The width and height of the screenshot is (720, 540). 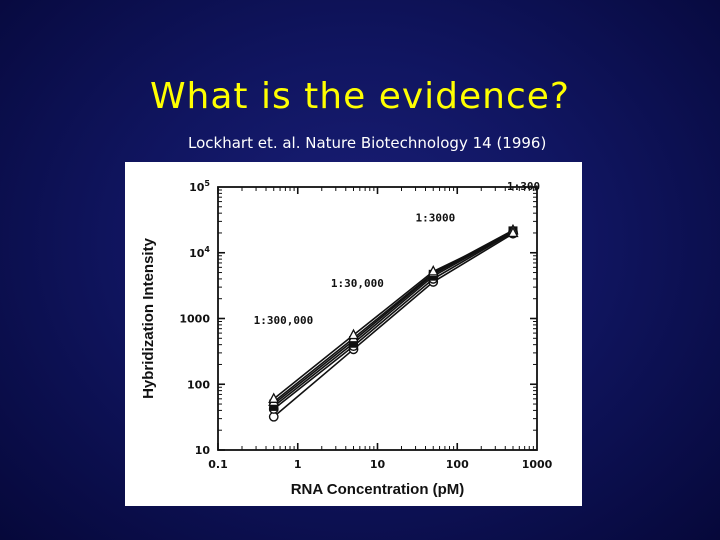 What do you see at coordinates (523, 186) in the screenshot?
I see `dilution-label: 1:300` at bounding box center [523, 186].